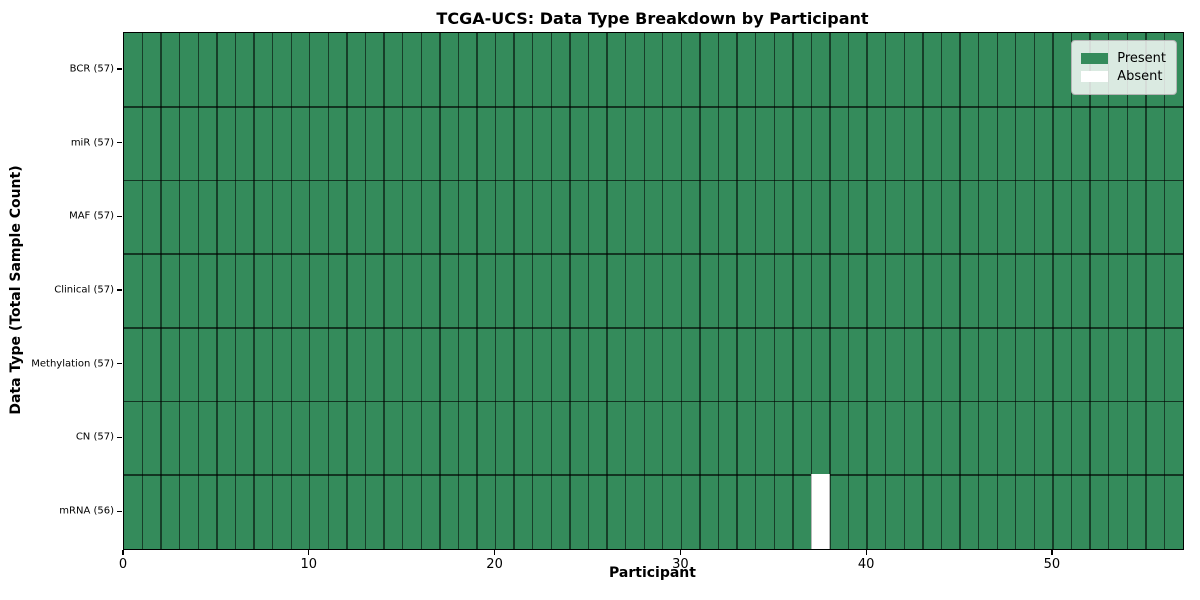 Image resolution: width=1200 pixels, height=600 pixels. I want to click on x-tick-label: 0, so click(123, 564).